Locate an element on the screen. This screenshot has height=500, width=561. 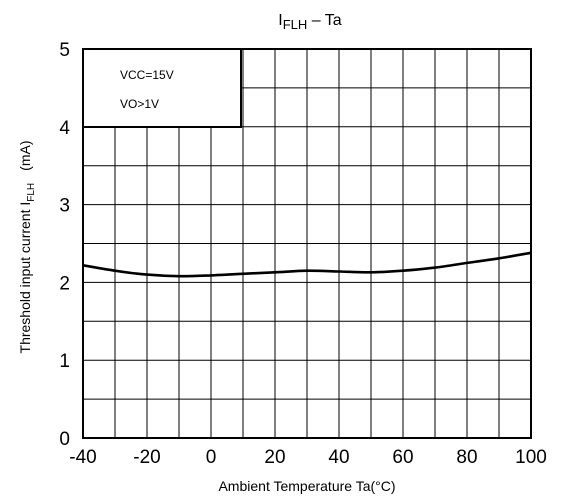
series-line is located at coordinates (307, 264).